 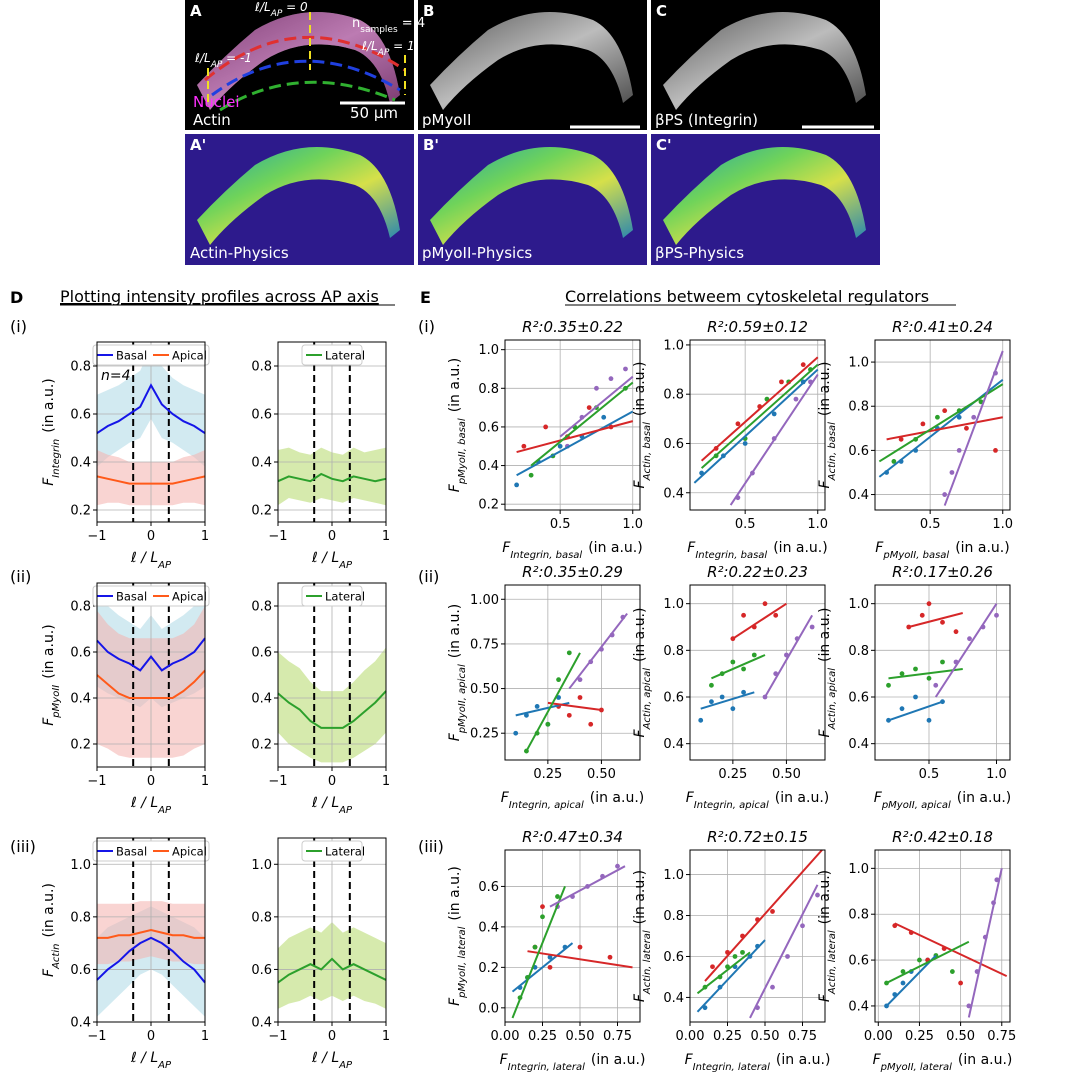 I want to click on section-letter: E, so click(x=425, y=297).